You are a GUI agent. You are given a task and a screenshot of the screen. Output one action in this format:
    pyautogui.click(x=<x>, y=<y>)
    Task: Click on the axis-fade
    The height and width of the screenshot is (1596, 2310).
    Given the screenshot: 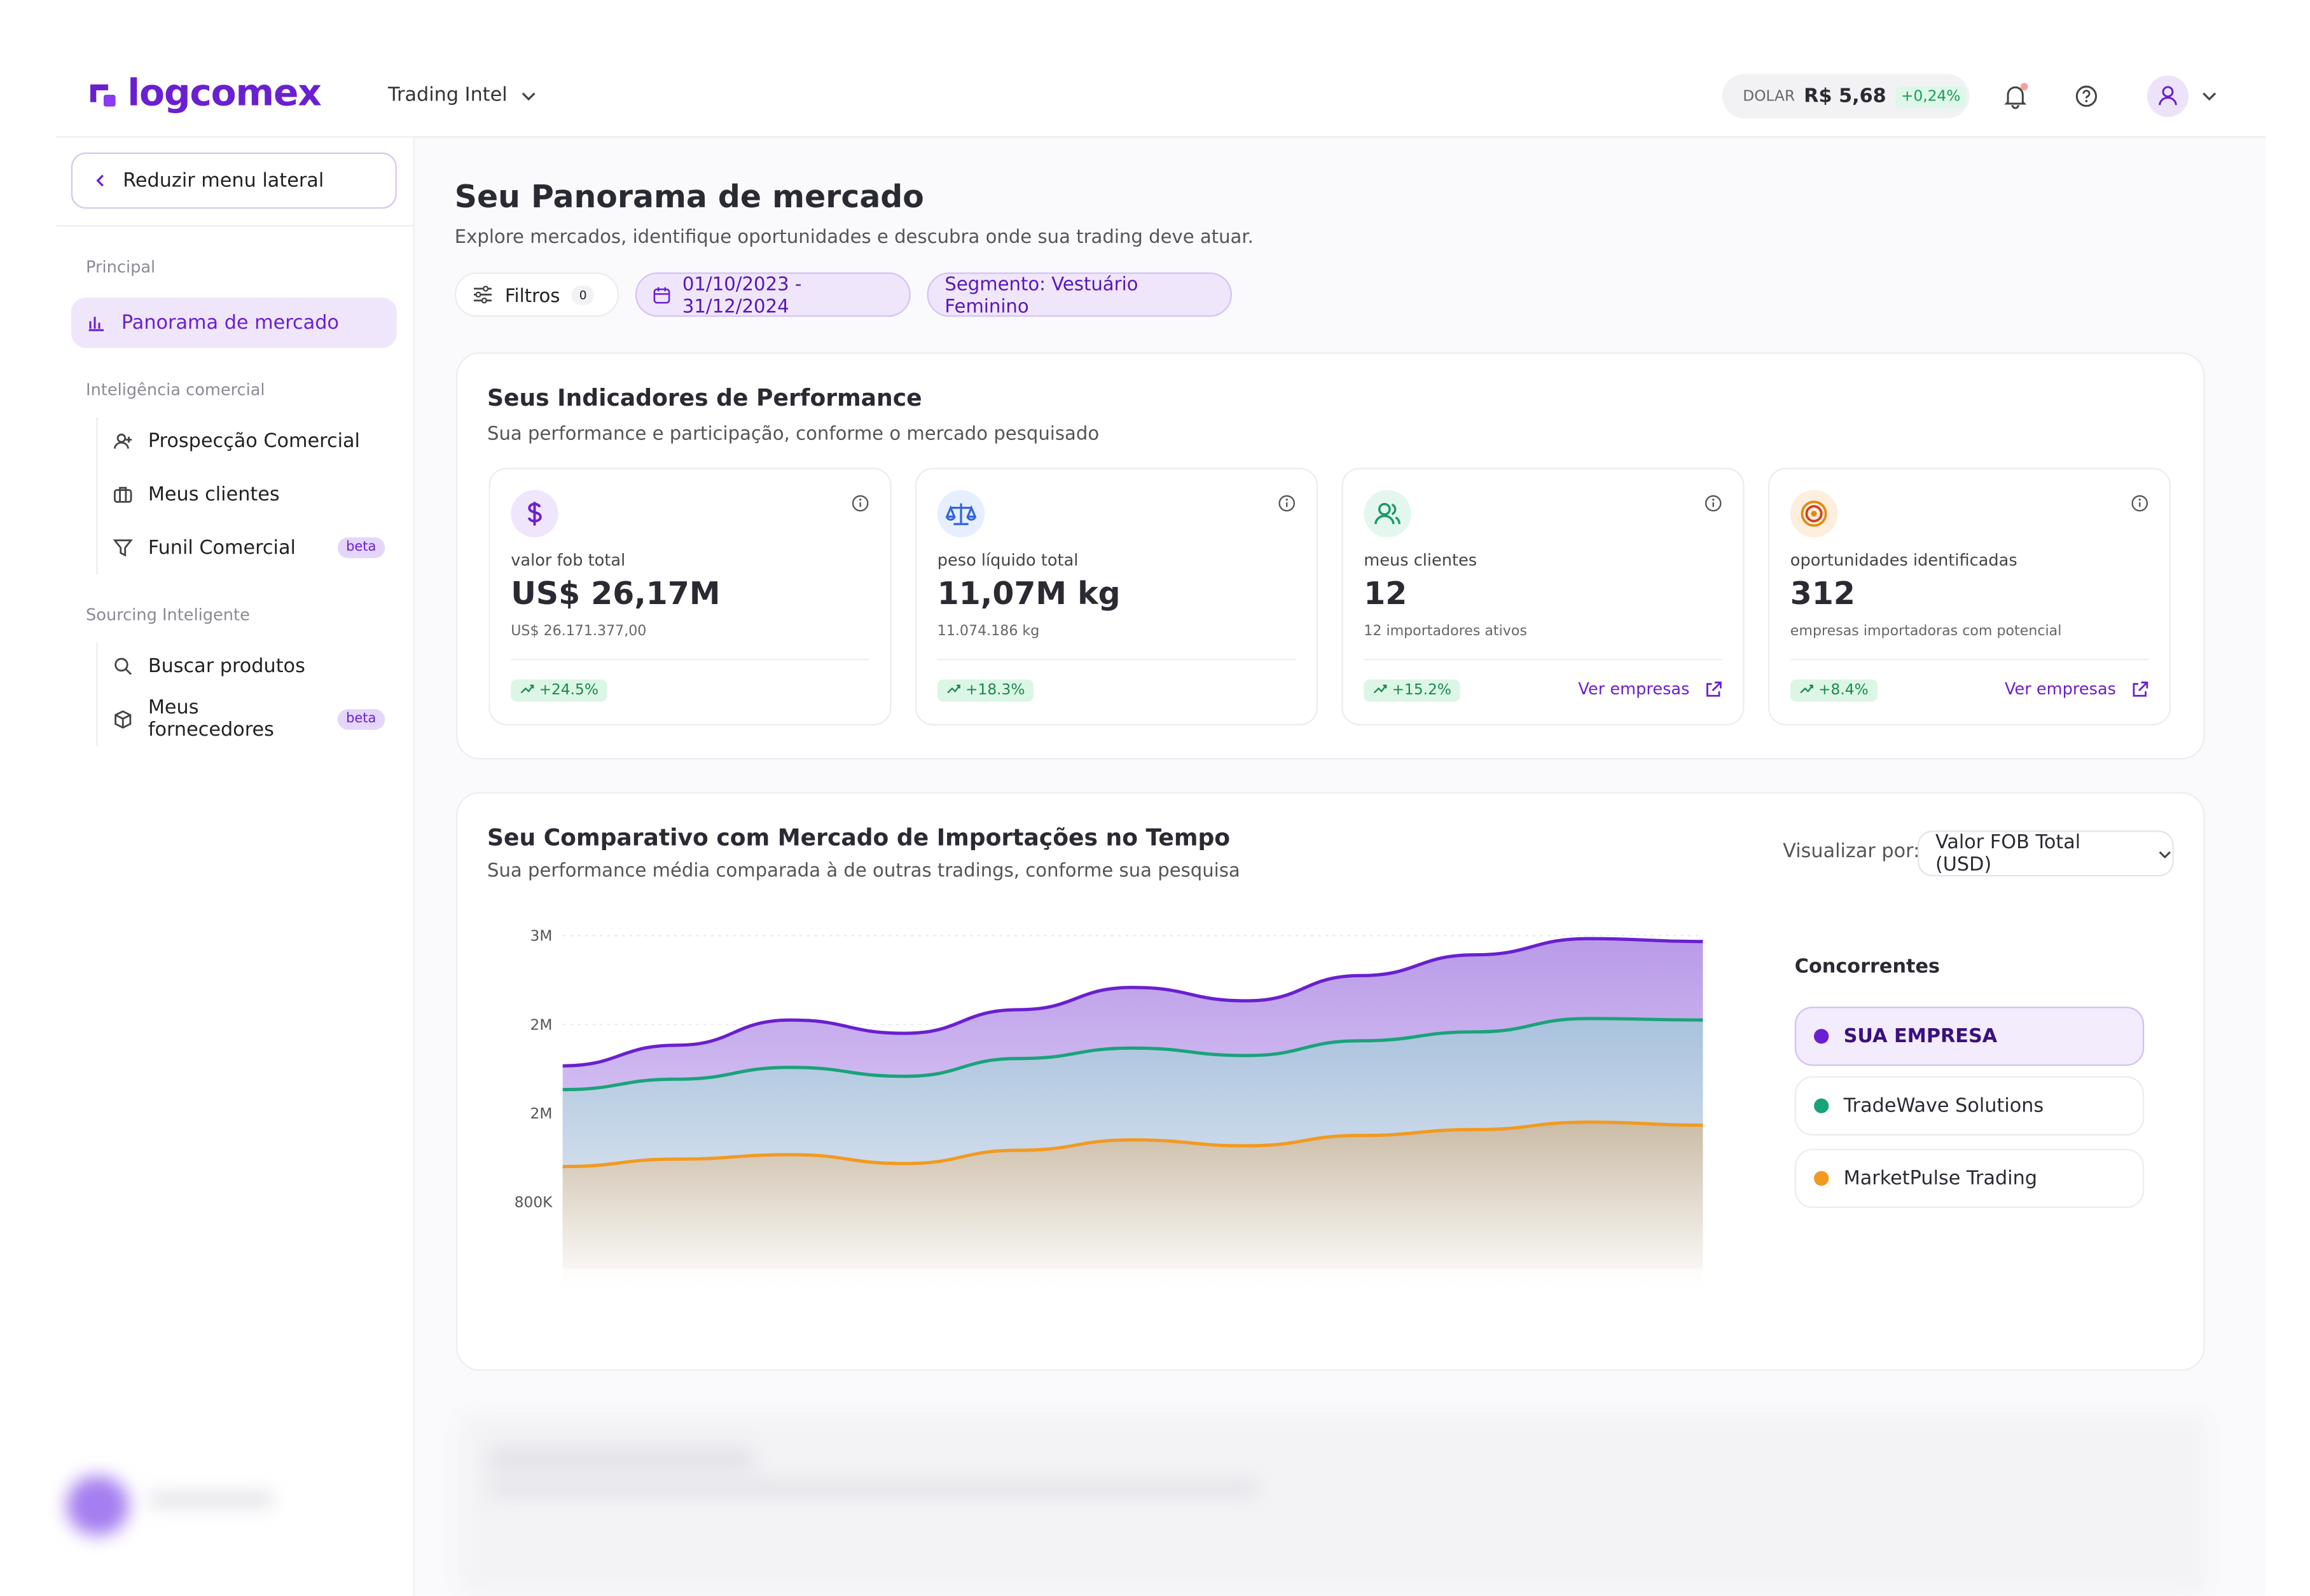 What is the action you would take?
    pyautogui.click(x=1133, y=1298)
    